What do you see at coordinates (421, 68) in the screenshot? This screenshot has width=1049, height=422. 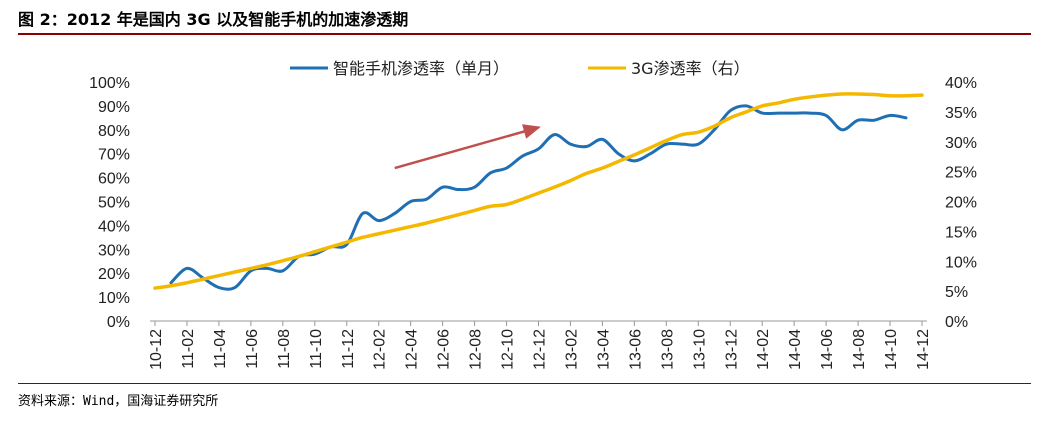 I see `legend-label-smartphone: 智能手机渗透率（单月）` at bounding box center [421, 68].